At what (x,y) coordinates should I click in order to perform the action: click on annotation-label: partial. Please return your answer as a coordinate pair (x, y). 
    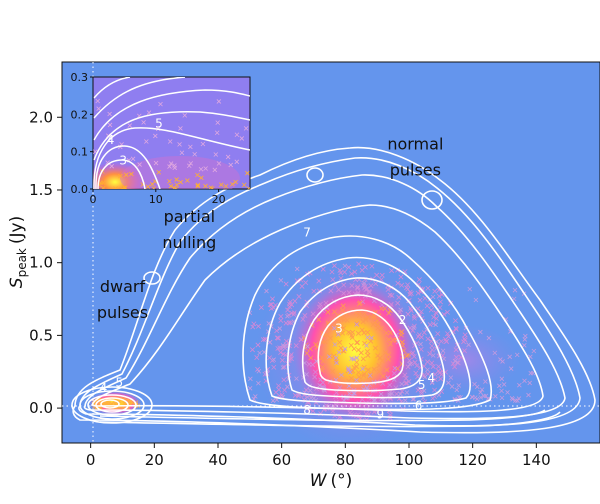
    Looking at the image, I should click on (190, 216).